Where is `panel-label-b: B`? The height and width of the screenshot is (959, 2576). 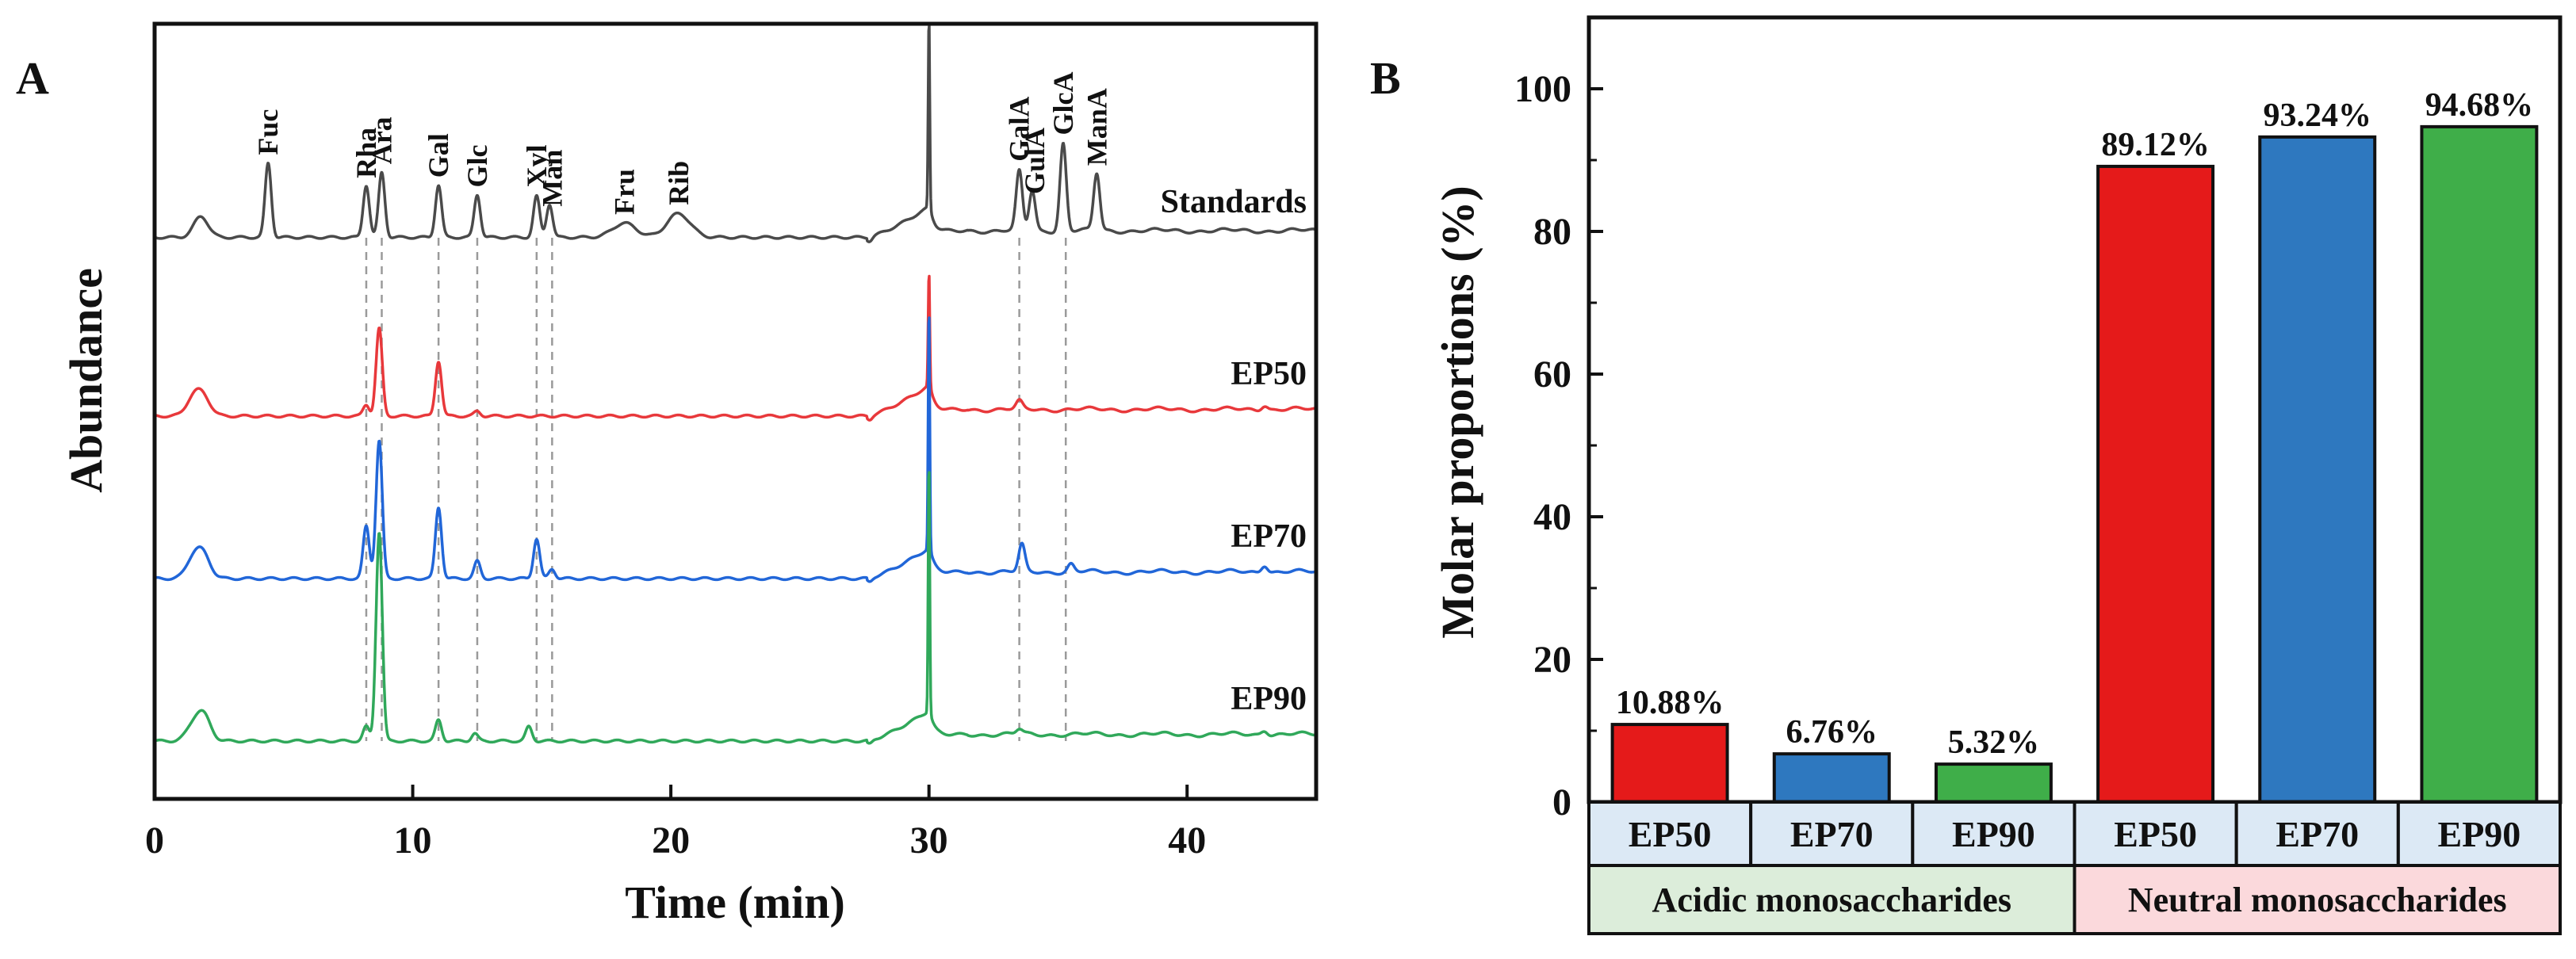 panel-label-b: B is located at coordinates (1385, 78).